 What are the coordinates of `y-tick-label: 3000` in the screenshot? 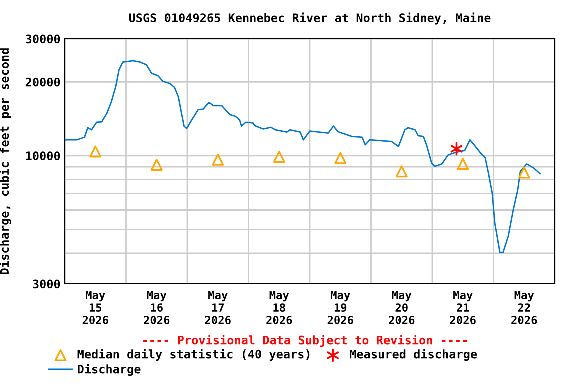 It's located at (46, 284).